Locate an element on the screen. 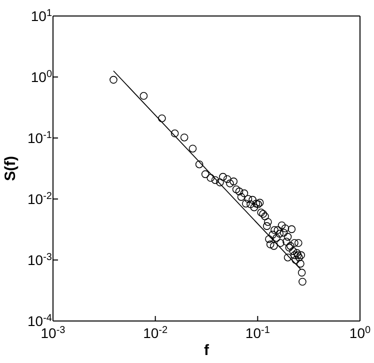 The image size is (374, 363). y-tick-label: 10$^{-1}$ is located at coordinates (40, 138).